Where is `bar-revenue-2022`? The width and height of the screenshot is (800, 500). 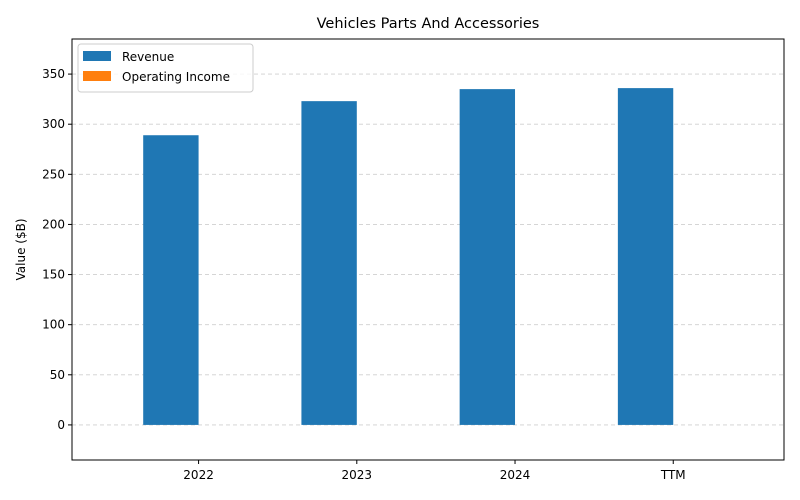
bar-revenue-2022 is located at coordinates (171, 280).